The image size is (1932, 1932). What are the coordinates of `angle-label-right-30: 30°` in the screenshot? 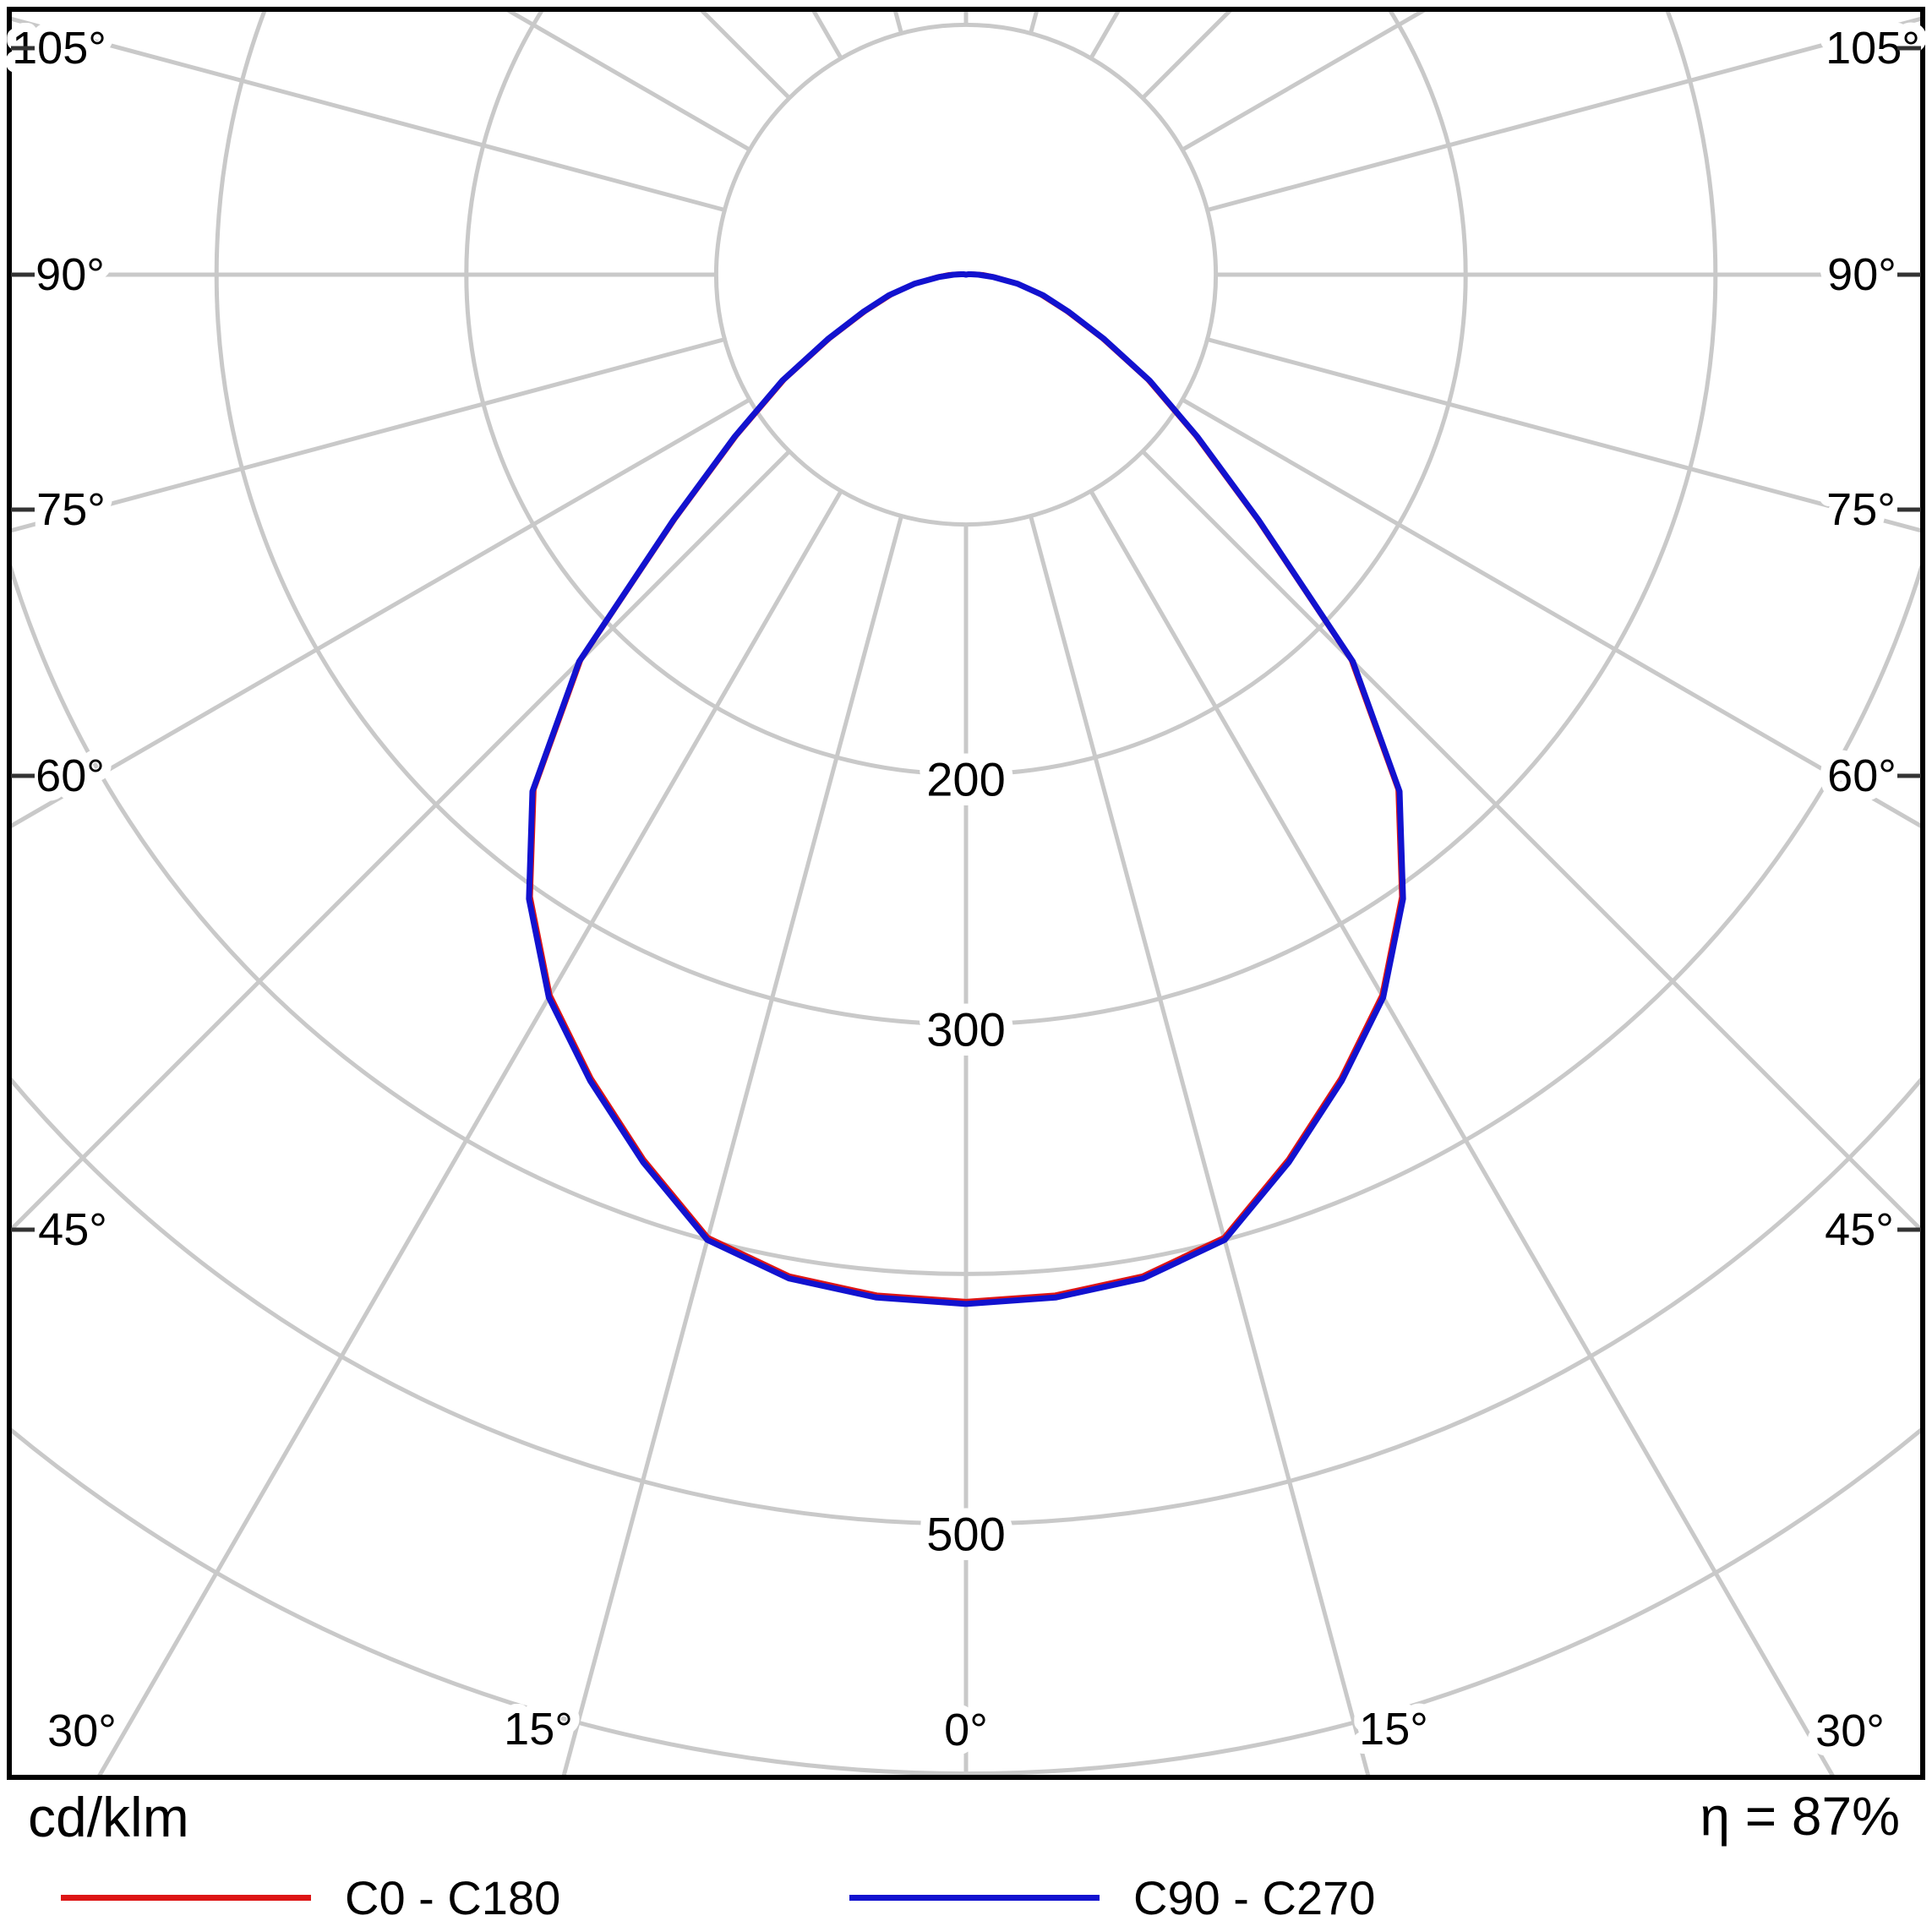 It's located at (1850, 1731).